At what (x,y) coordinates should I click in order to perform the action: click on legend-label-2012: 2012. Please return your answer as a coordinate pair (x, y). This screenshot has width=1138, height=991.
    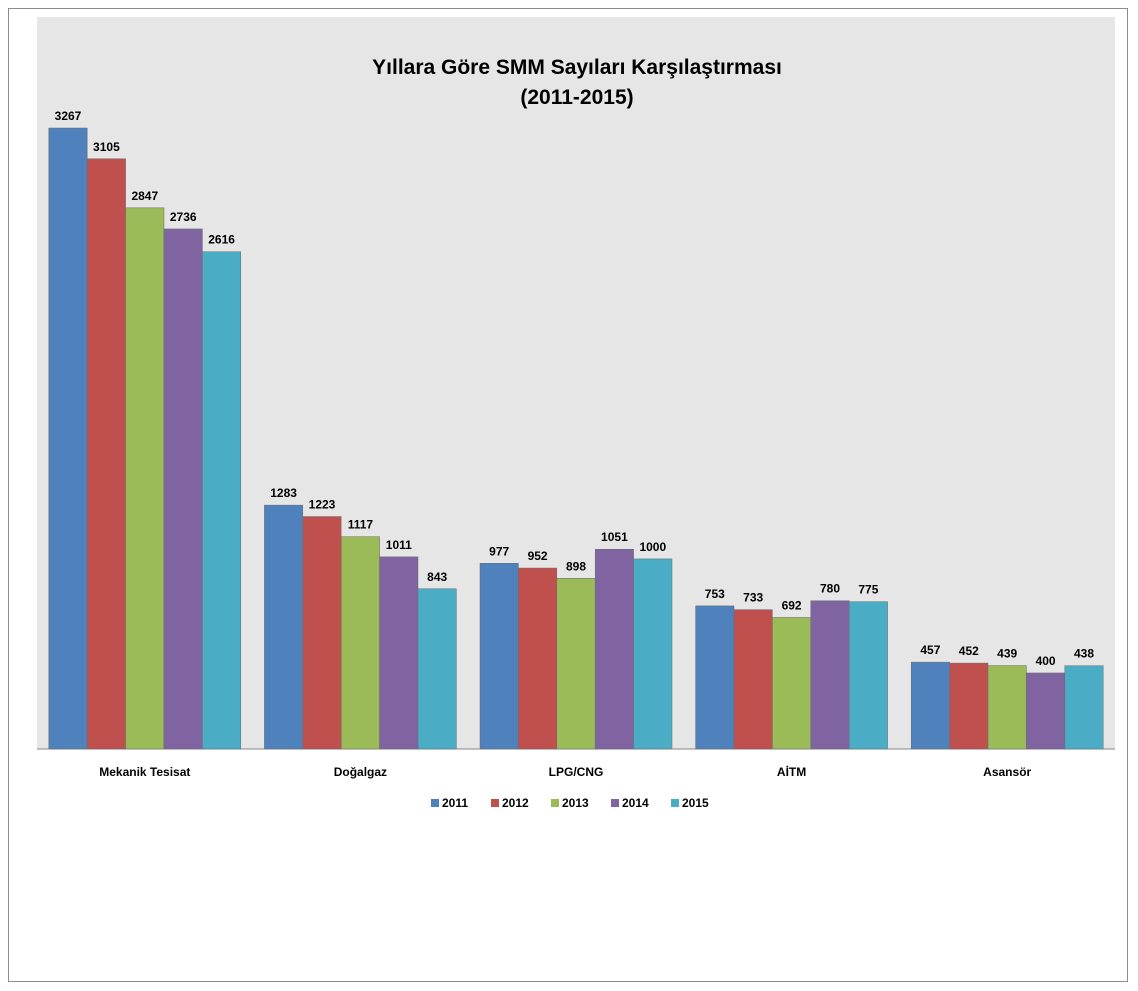
    Looking at the image, I should click on (515, 803).